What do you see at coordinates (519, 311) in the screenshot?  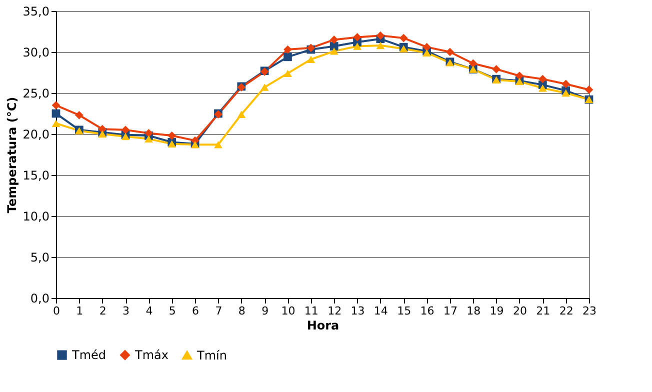 I see `x-tick-label: 20` at bounding box center [519, 311].